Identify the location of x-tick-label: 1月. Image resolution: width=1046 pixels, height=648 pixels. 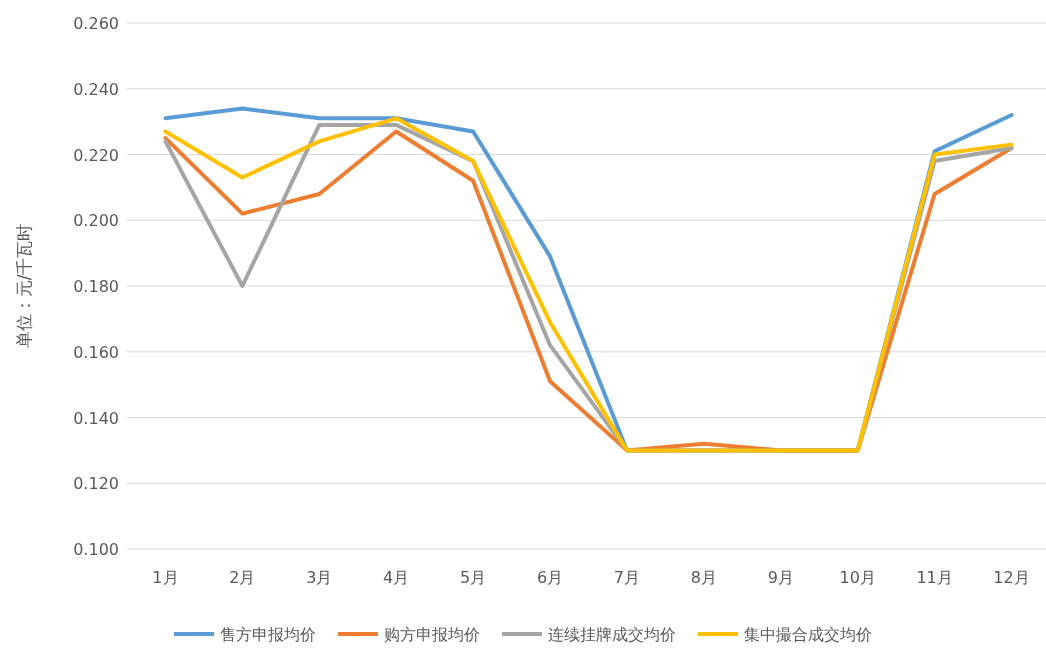
(165, 577).